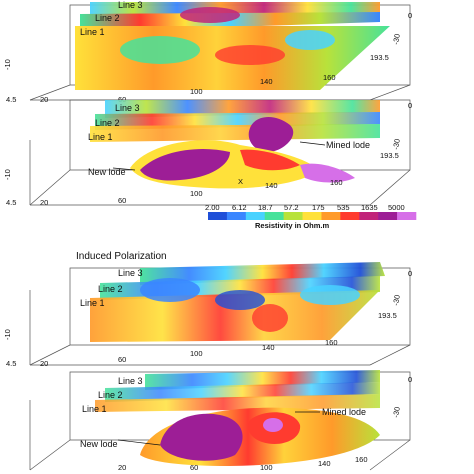  What do you see at coordinates (265, 207) in the screenshot?
I see `colorbar-tick: 18.7` at bounding box center [265, 207].